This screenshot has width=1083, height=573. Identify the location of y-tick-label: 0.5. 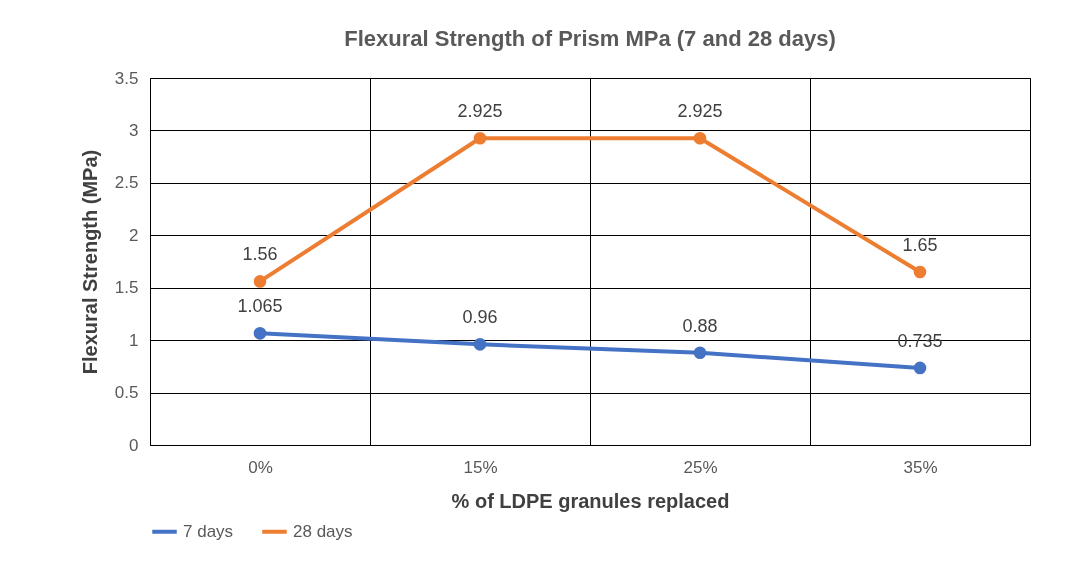
(126, 393).